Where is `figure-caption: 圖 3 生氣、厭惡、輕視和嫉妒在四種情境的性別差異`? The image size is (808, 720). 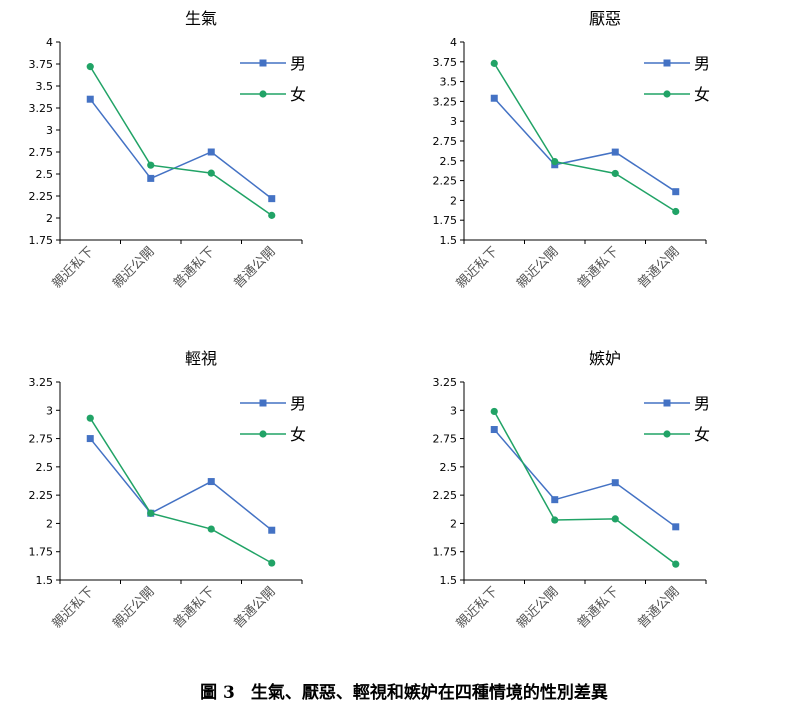
figure-caption: 圖 3 生氣、厭惡、輕視和嫉妒在四種情境的性別差異 is located at coordinates (404, 690).